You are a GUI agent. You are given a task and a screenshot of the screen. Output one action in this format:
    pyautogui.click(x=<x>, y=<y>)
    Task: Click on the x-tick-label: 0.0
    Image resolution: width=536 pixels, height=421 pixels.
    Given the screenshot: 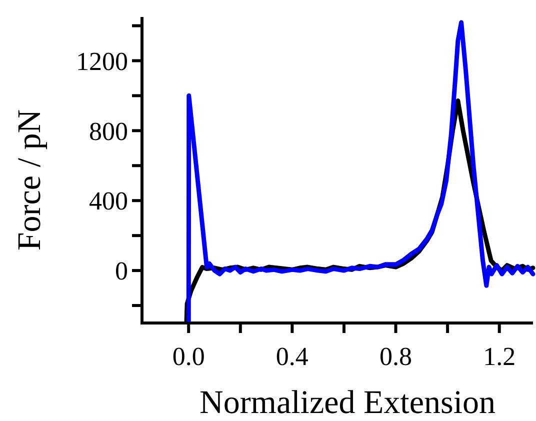 What is the action you would take?
    pyautogui.click(x=188, y=356)
    